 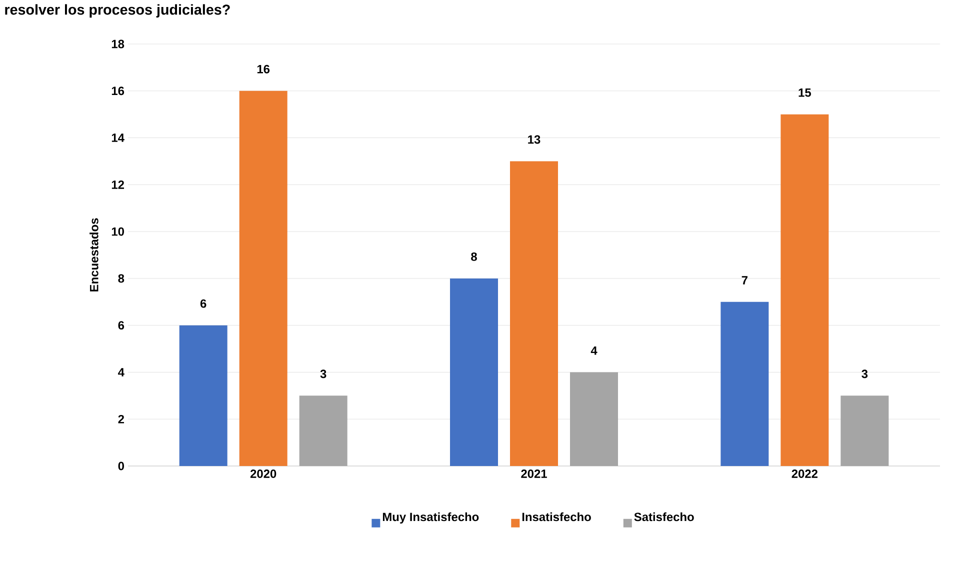 What do you see at coordinates (118, 91) in the screenshot?
I see `y-tick-label: 16` at bounding box center [118, 91].